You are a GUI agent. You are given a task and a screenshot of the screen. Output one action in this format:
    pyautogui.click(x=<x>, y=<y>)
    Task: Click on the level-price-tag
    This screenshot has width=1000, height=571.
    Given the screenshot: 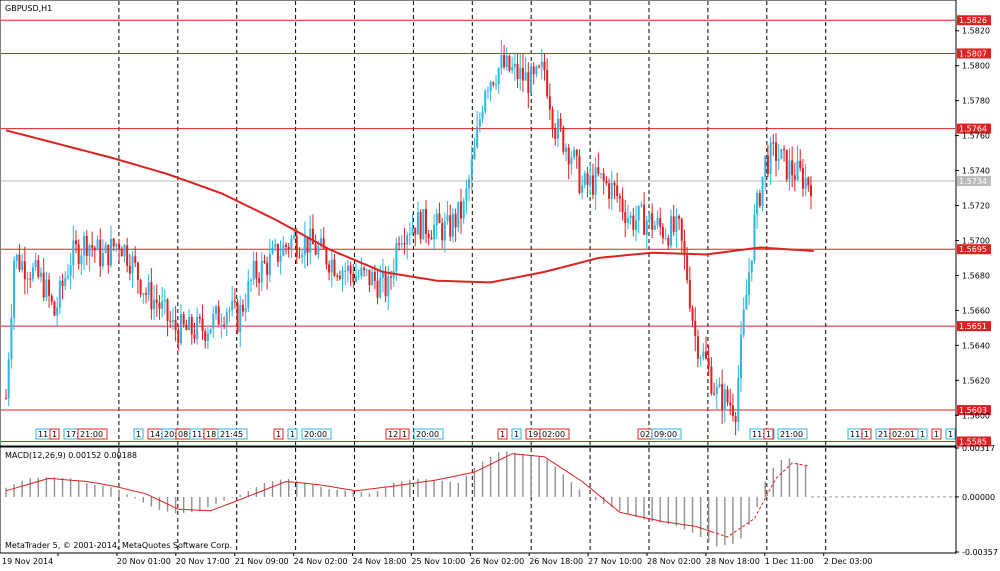 What is the action you would take?
    pyautogui.click(x=974, y=410)
    